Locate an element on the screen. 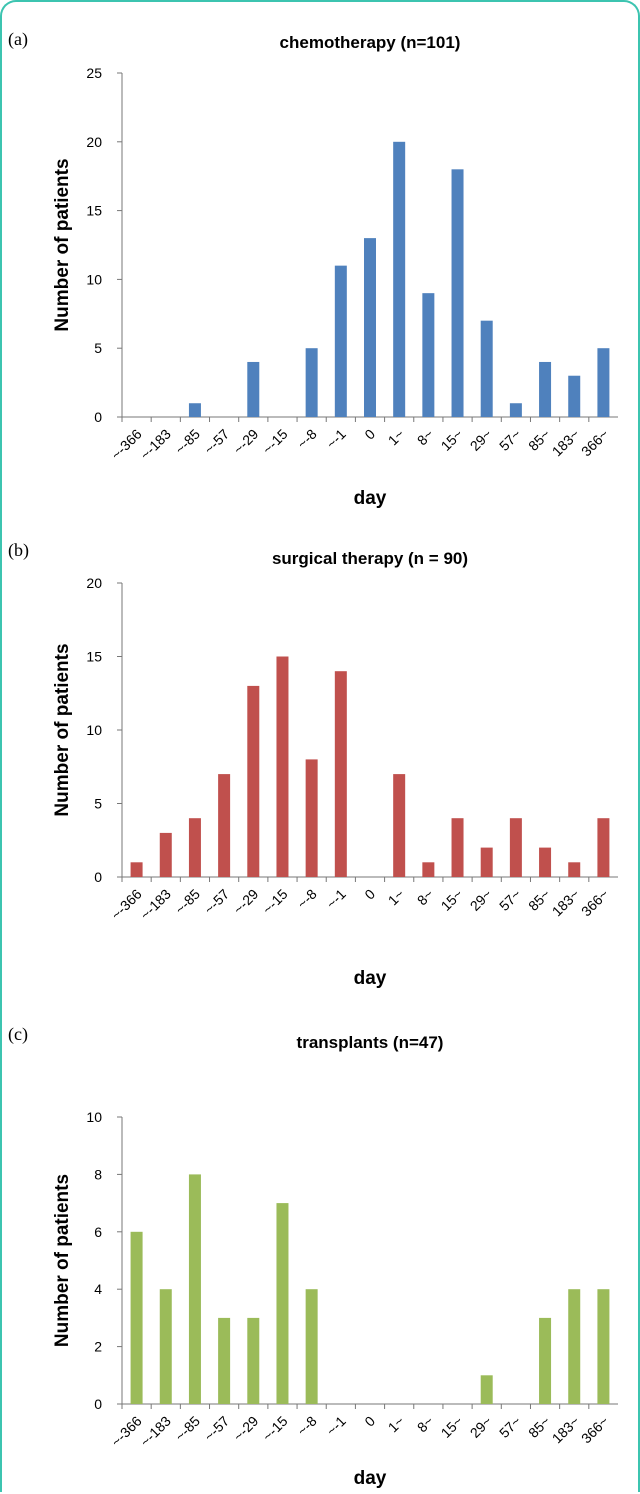 This screenshot has width=640, height=1494. chart-title: chemotherapy (n=101) is located at coordinates (370, 42).